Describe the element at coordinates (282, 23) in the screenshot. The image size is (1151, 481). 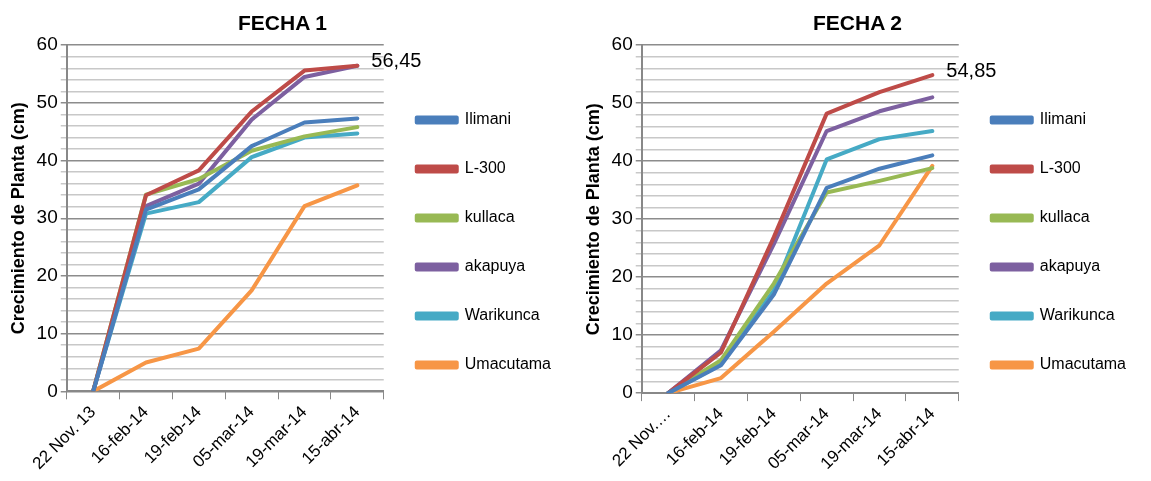
I see `chart-title: FECHA 1` at that location.